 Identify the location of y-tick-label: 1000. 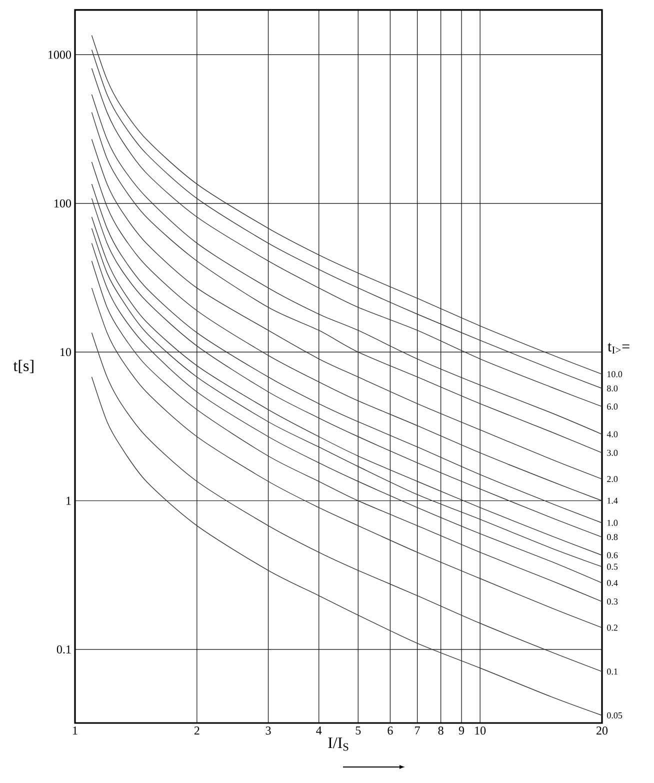
(59, 54).